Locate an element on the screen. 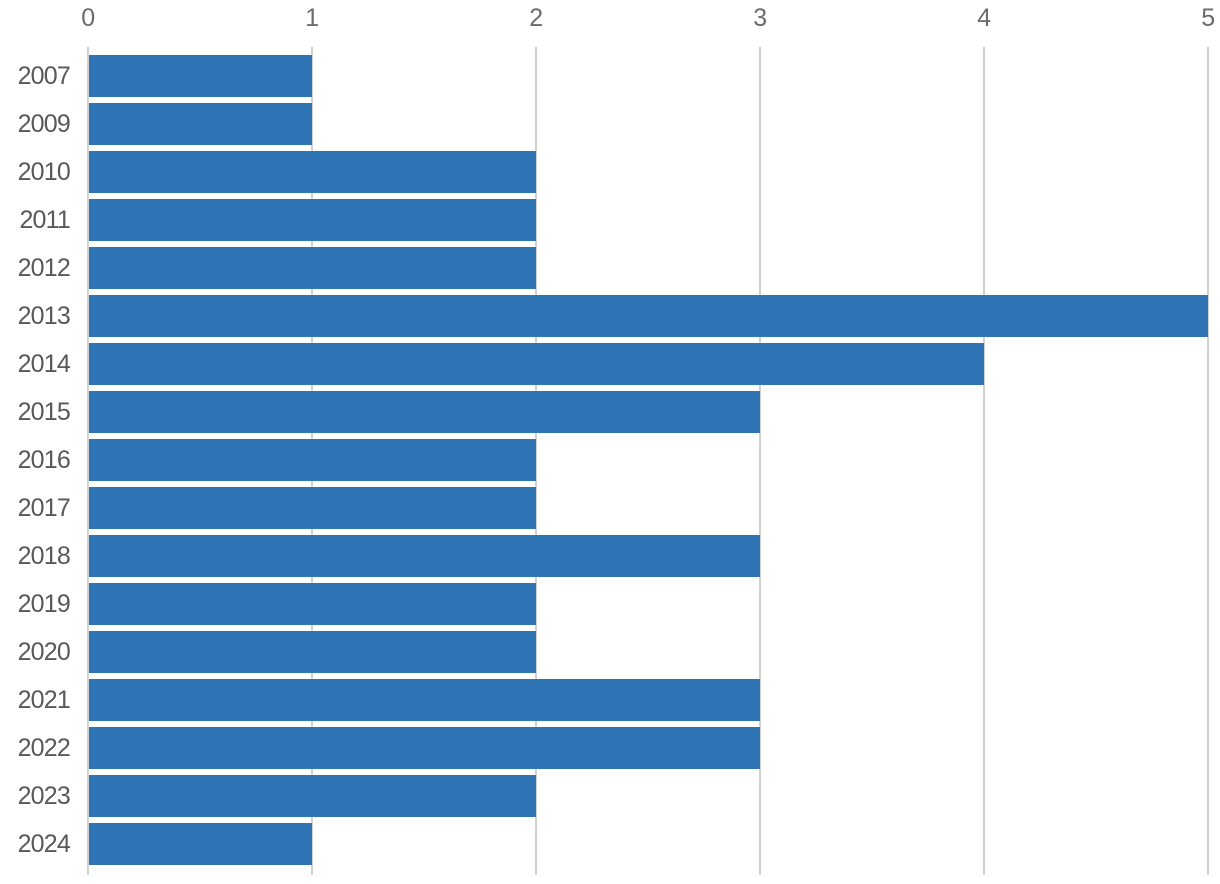  y-axis-label: 2018 is located at coordinates (44, 555).